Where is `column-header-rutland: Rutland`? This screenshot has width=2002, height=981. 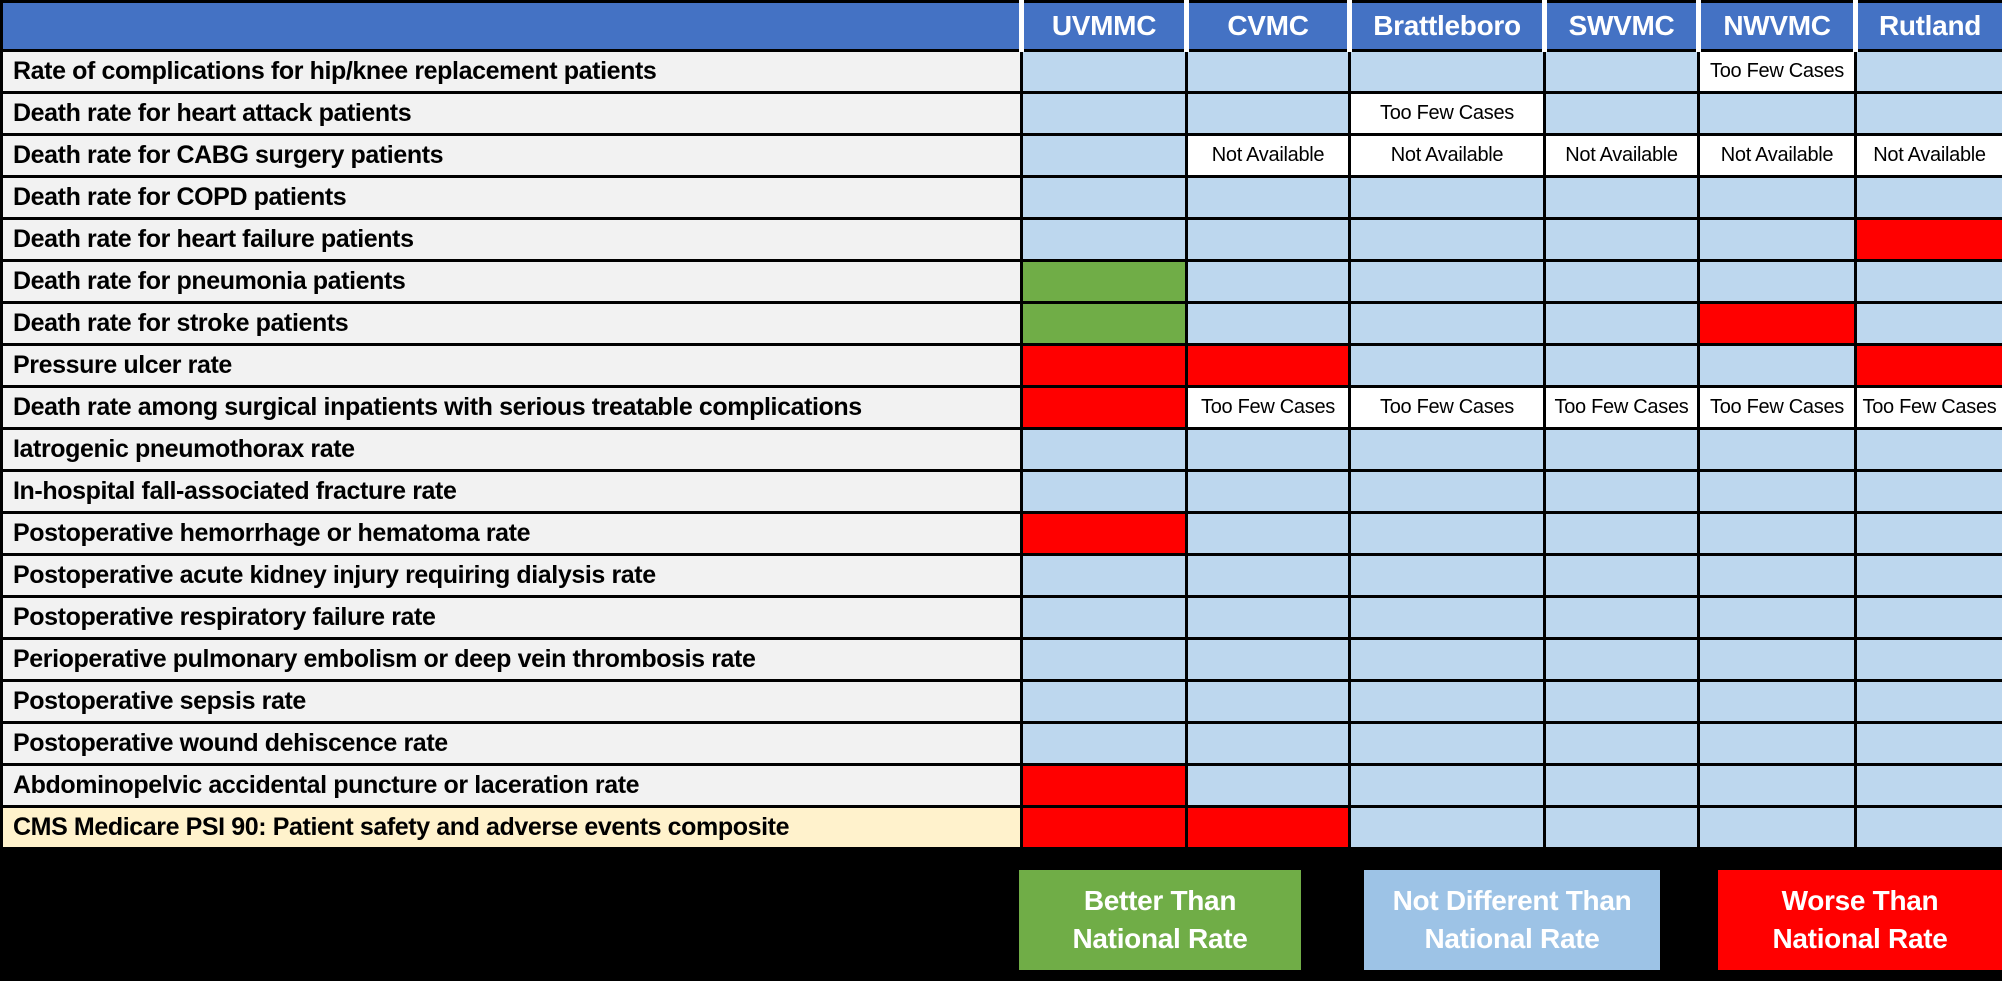
column-header-rutland: Rutland is located at coordinates (1928, 26).